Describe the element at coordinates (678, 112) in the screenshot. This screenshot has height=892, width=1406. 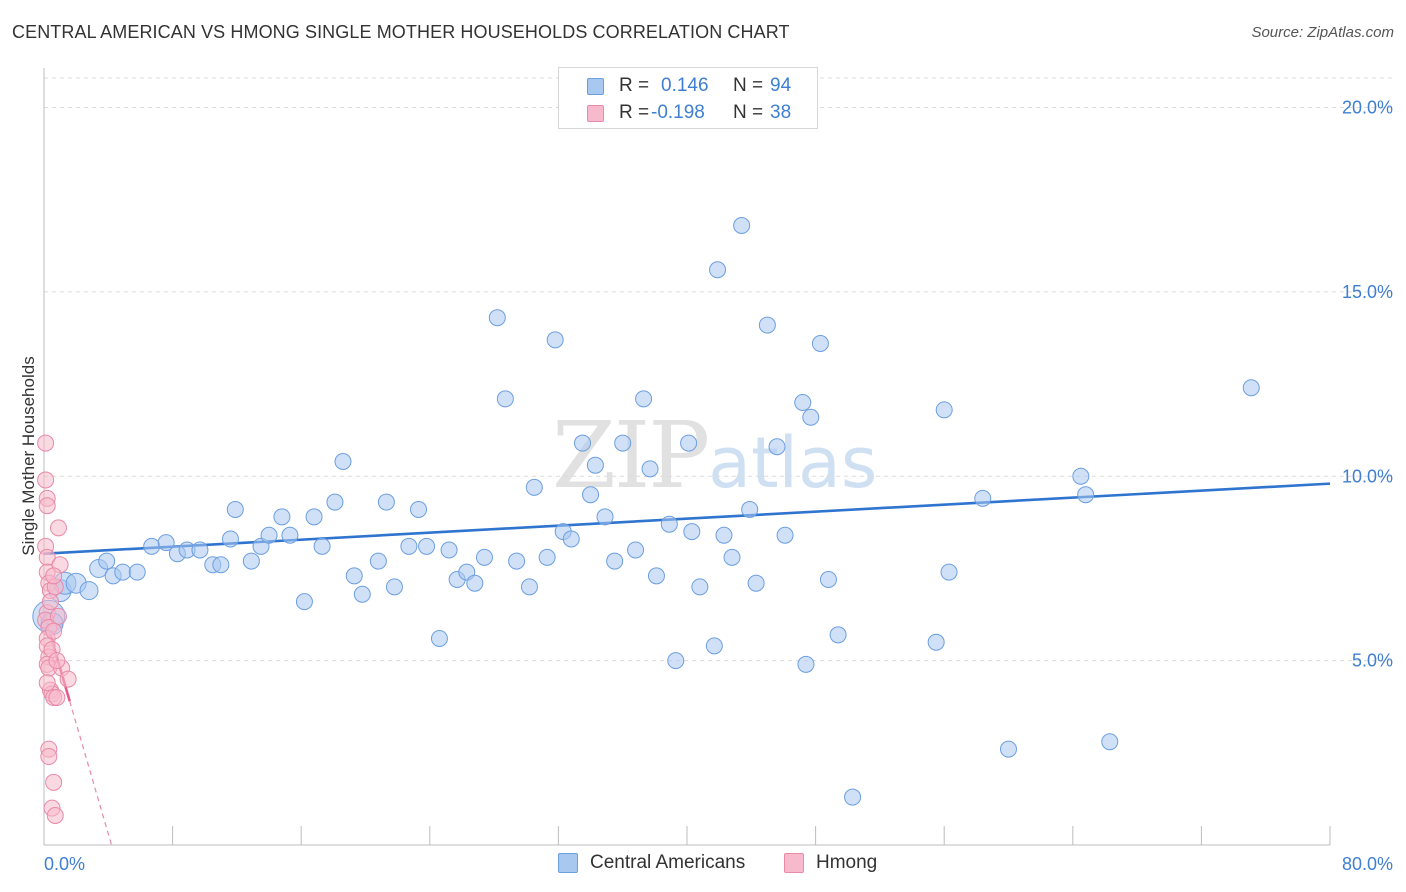
I see `legend-r-value: -0.198` at that location.